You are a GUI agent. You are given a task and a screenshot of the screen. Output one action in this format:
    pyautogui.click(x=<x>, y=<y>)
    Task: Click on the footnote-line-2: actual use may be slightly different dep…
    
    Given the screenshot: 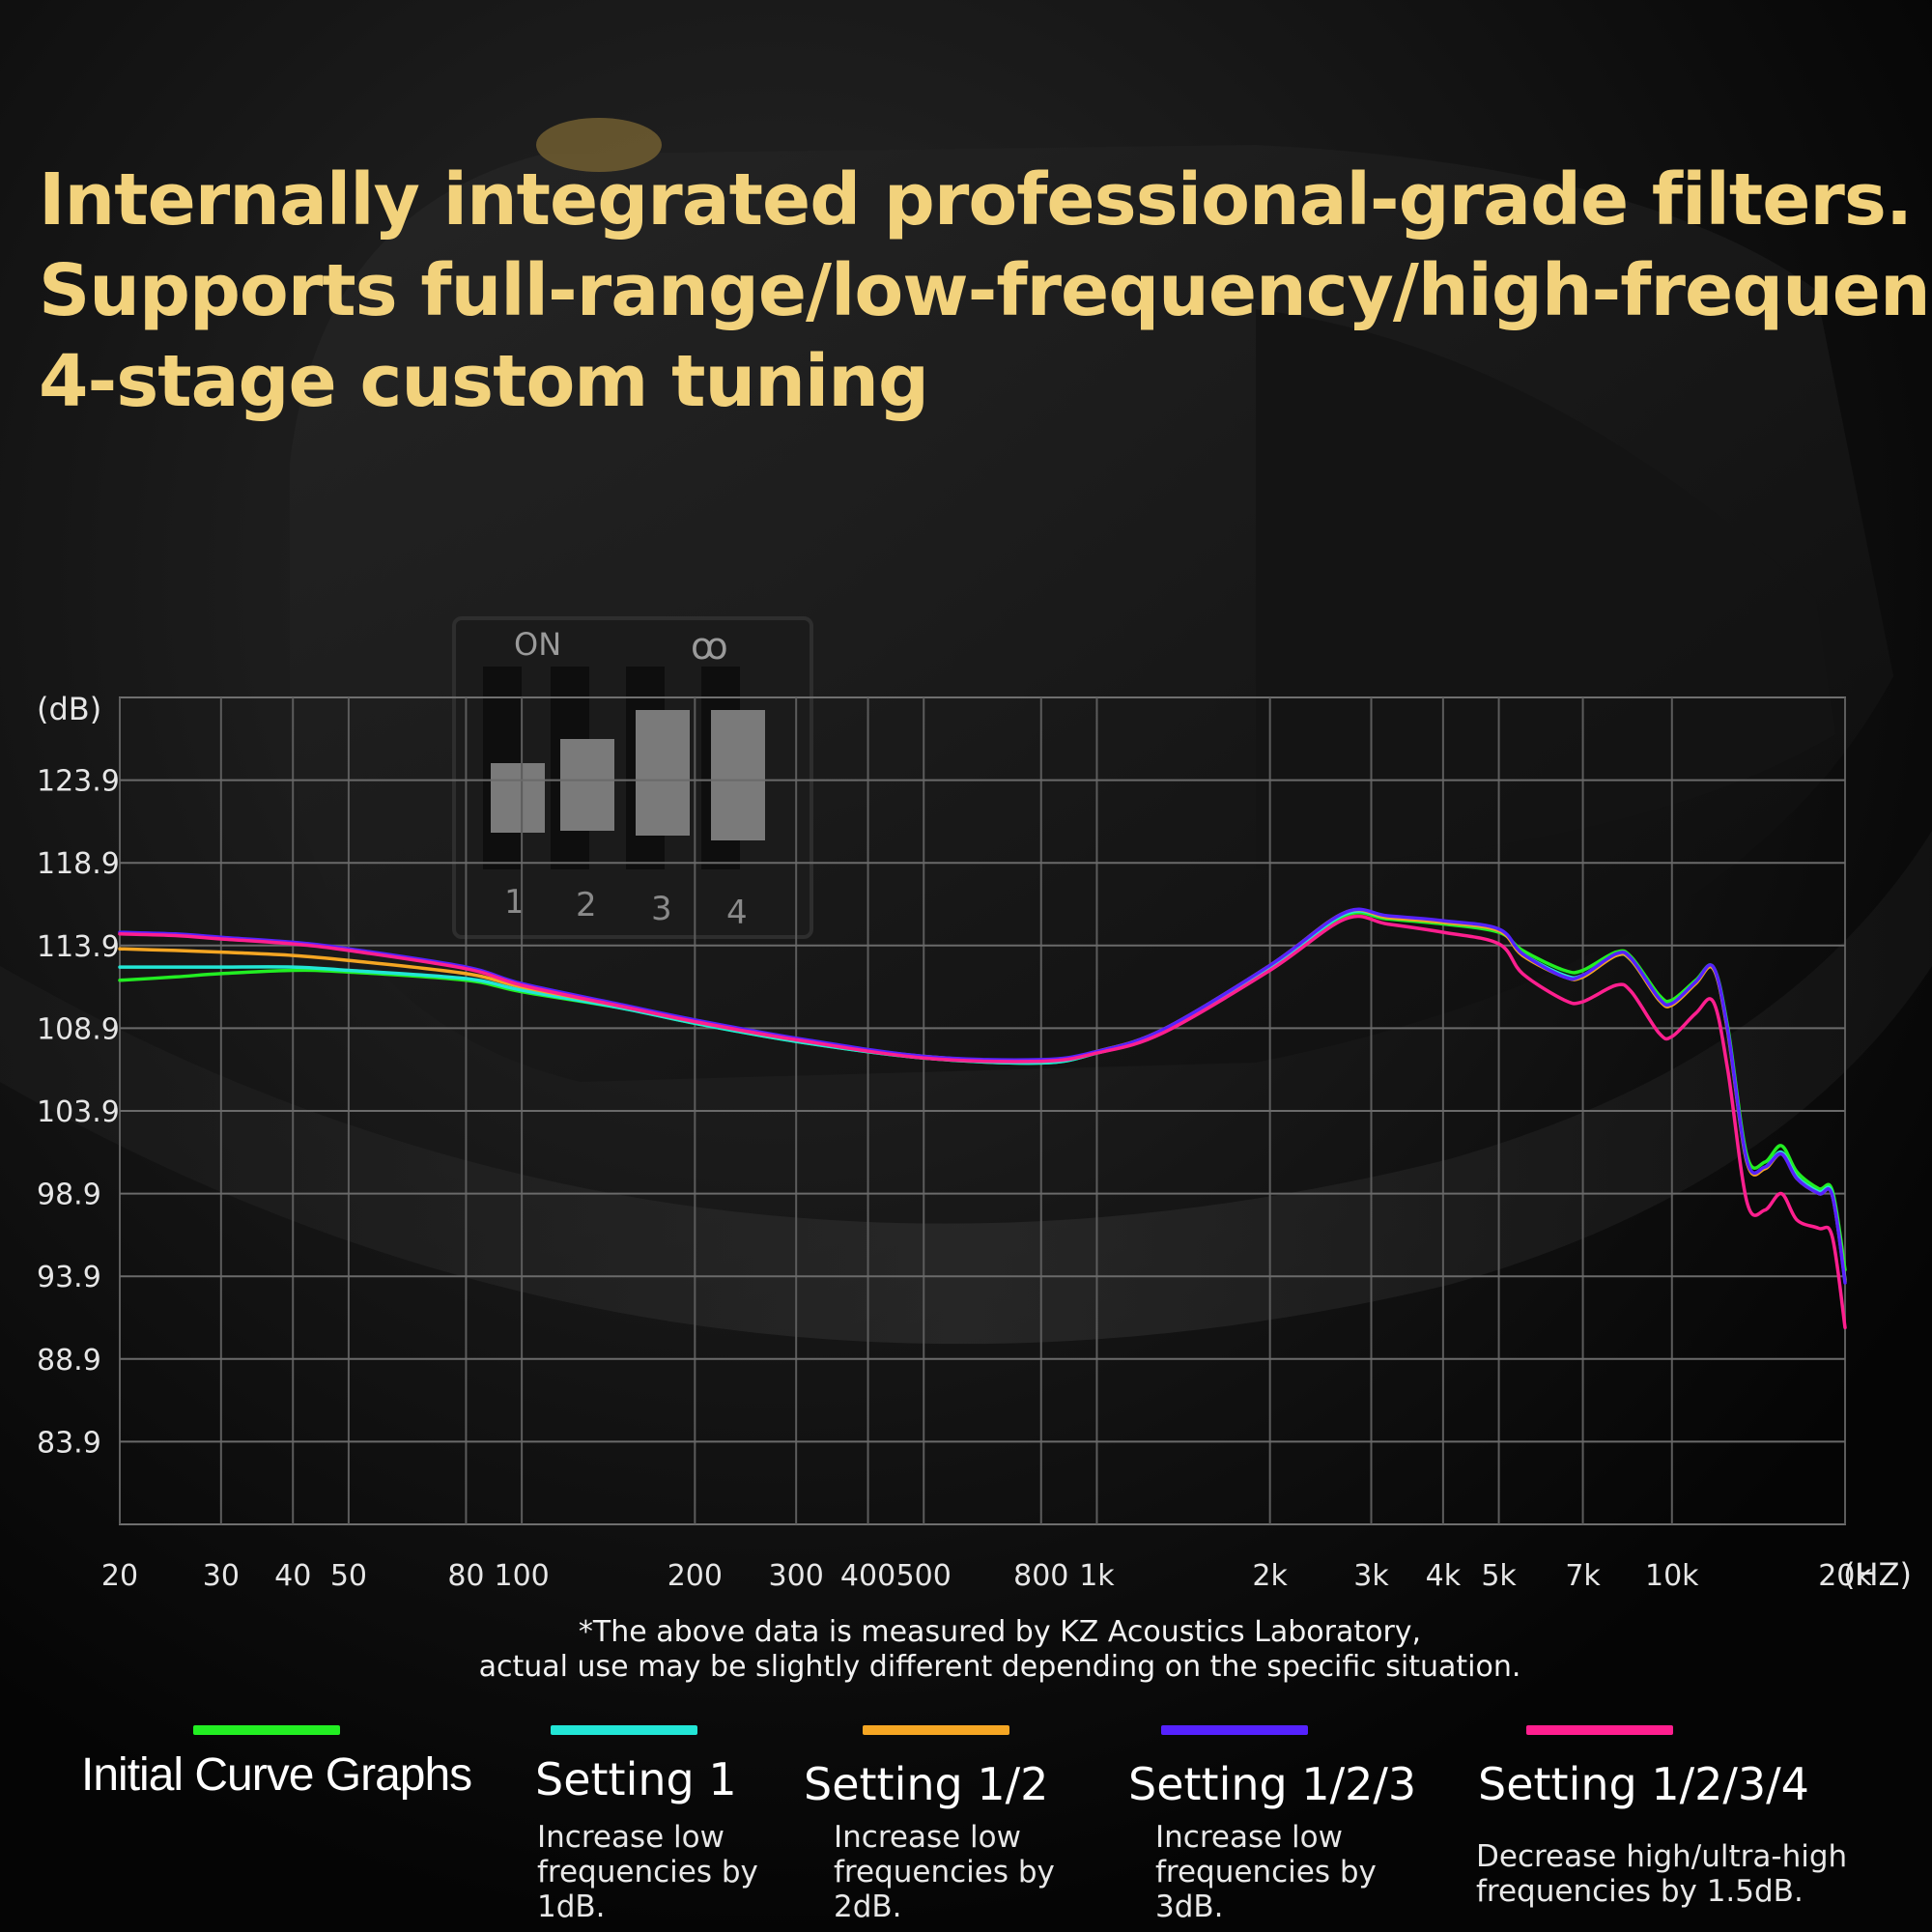 What is the action you would take?
    pyautogui.click(x=999, y=1667)
    